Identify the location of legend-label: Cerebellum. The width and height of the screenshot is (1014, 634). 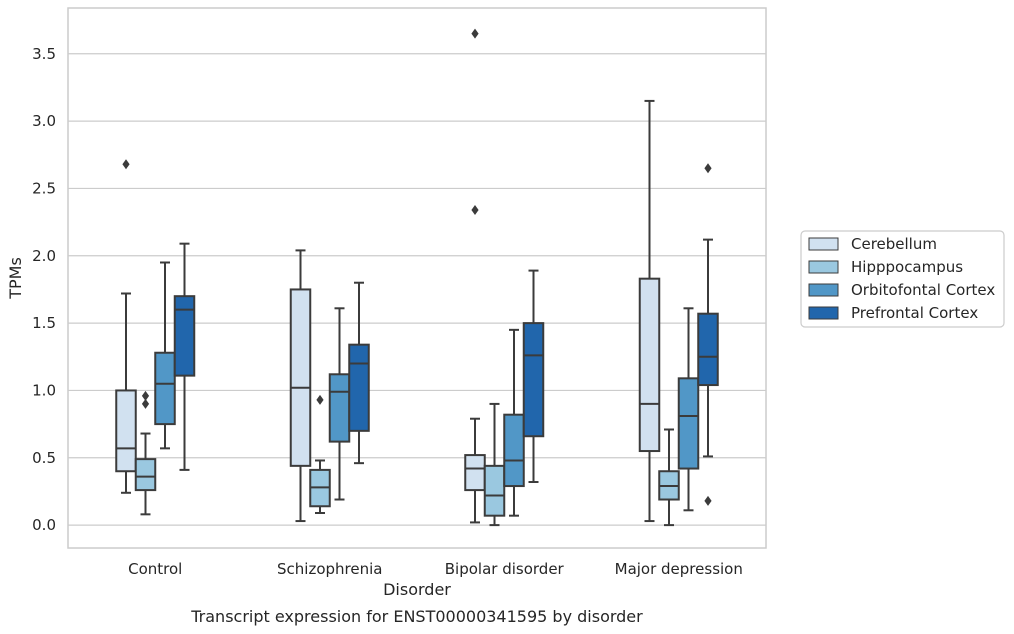
(894, 244).